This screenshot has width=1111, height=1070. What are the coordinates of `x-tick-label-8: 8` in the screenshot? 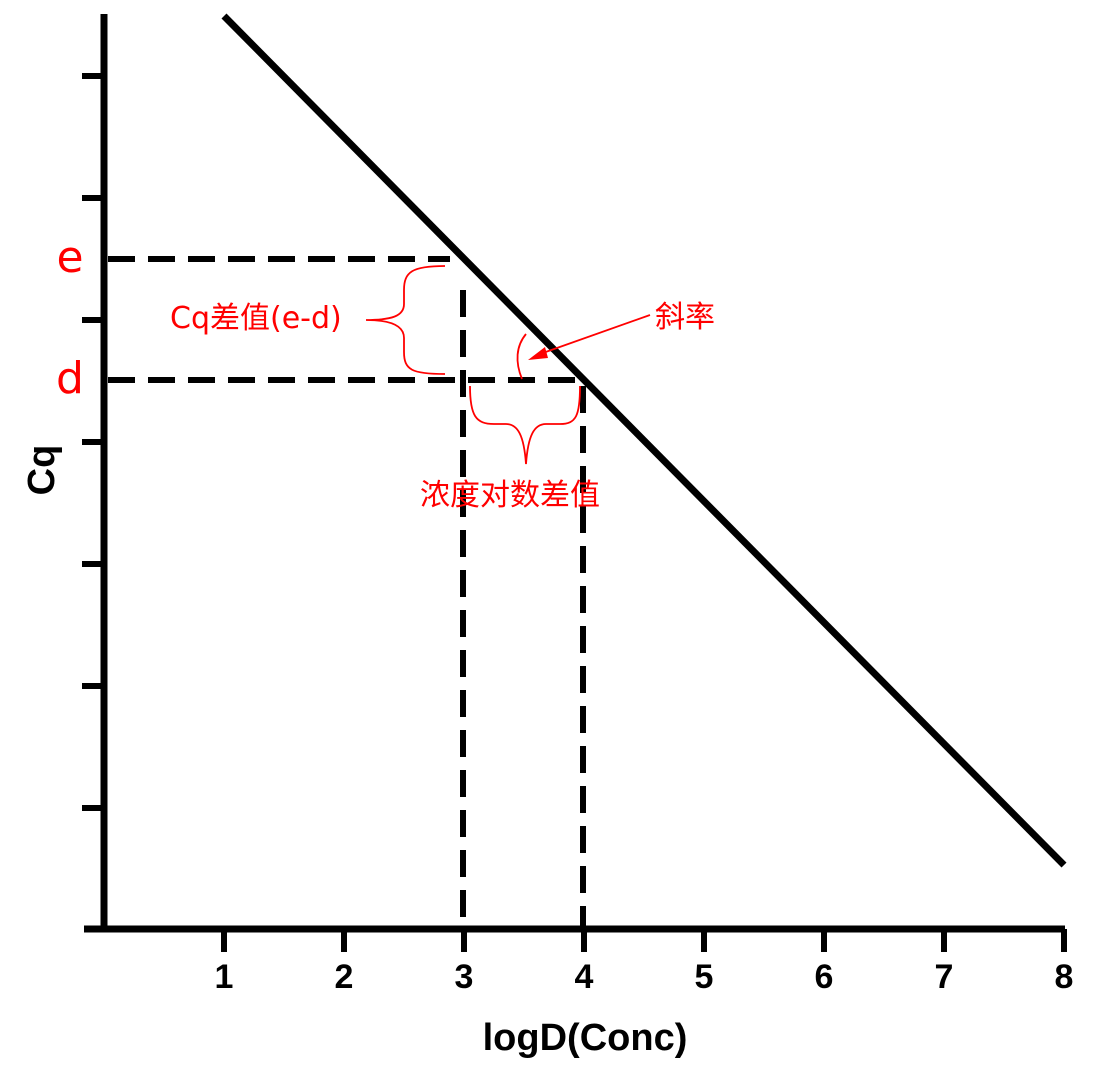 It's located at (1064, 977).